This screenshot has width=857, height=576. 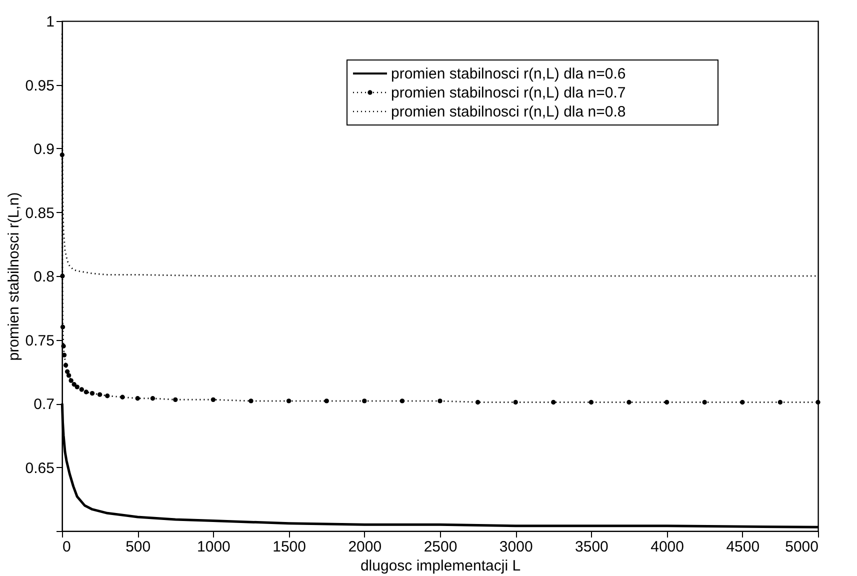 I want to click on y-tick-label: 1, so click(x=50, y=22).